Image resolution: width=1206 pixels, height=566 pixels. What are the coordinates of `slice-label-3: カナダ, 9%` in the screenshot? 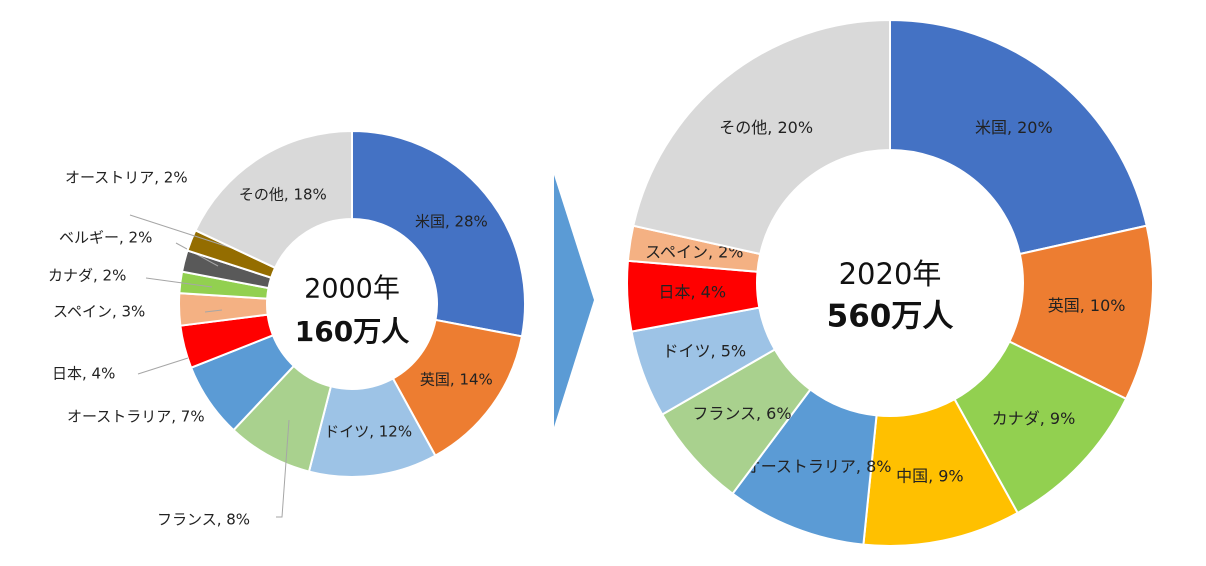 It's located at (1034, 418).